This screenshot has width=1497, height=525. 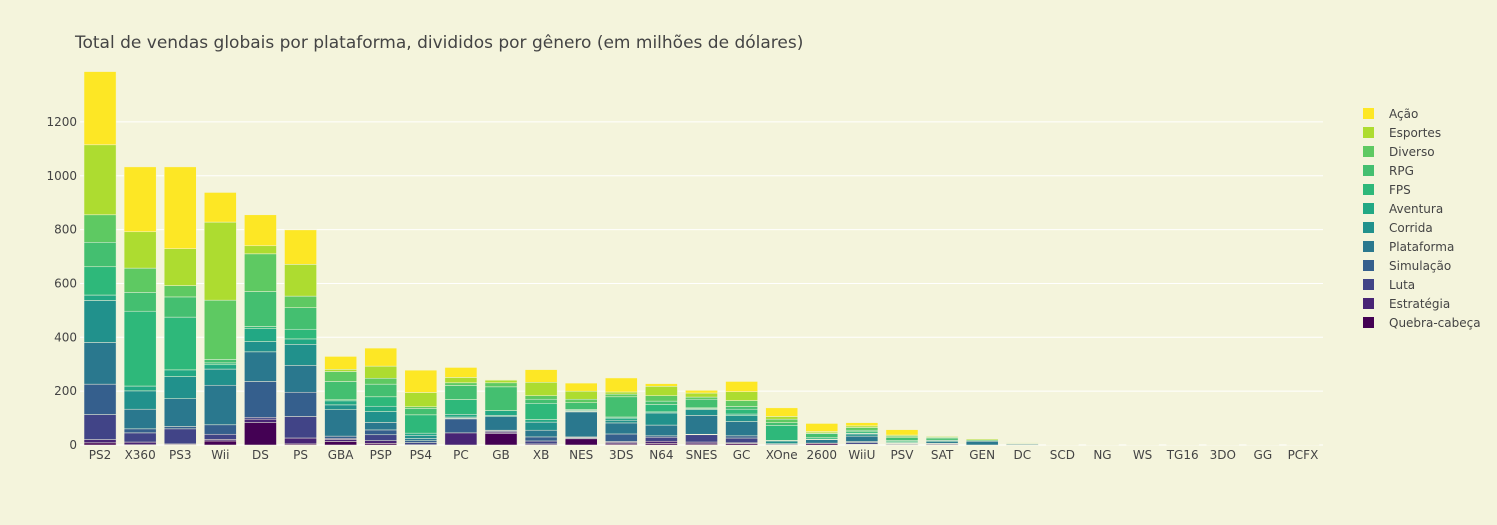 I want to click on legend-item: Plataforma, so click(x=1408, y=247).